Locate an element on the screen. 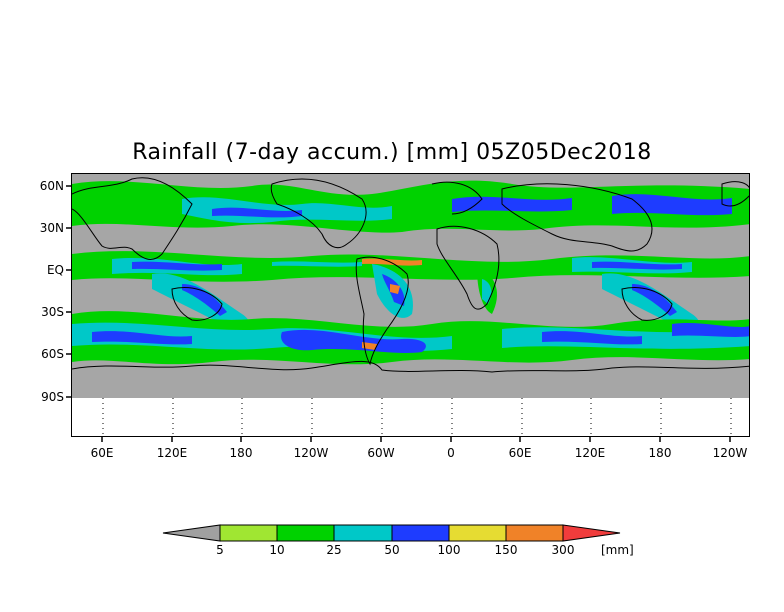 Image resolution: width=784 pixels, height=612 pixels. precip-band-south is located at coordinates (410, 338).